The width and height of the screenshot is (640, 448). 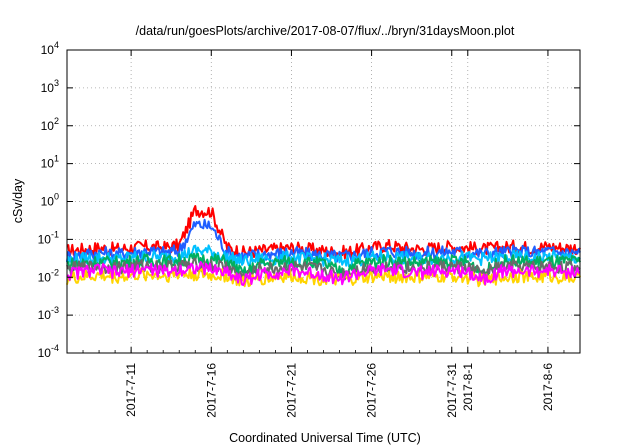 What do you see at coordinates (372, 390) in the screenshot?
I see `x-tick-label: 2017-7-26` at bounding box center [372, 390].